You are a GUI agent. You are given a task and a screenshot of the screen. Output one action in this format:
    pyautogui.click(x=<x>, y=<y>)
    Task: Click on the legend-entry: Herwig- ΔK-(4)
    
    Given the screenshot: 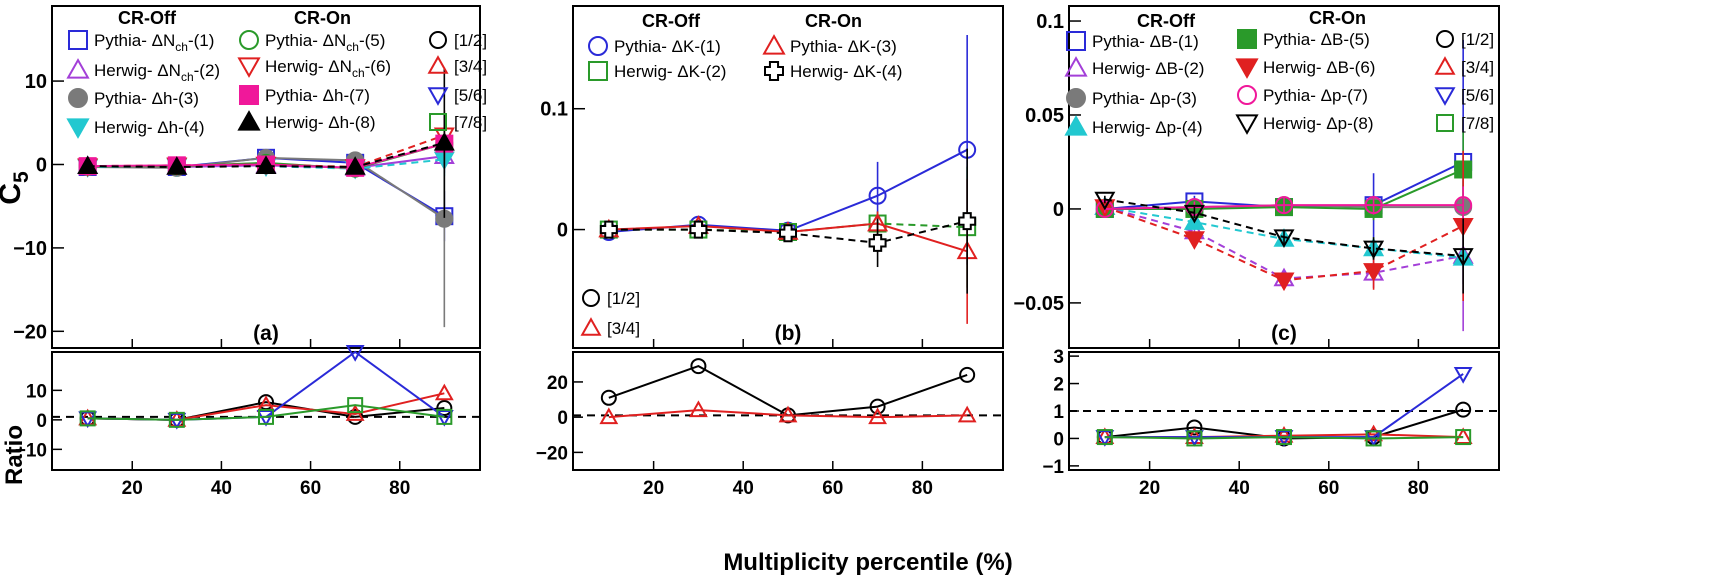 What is the action you would take?
    pyautogui.click(x=833, y=71)
    